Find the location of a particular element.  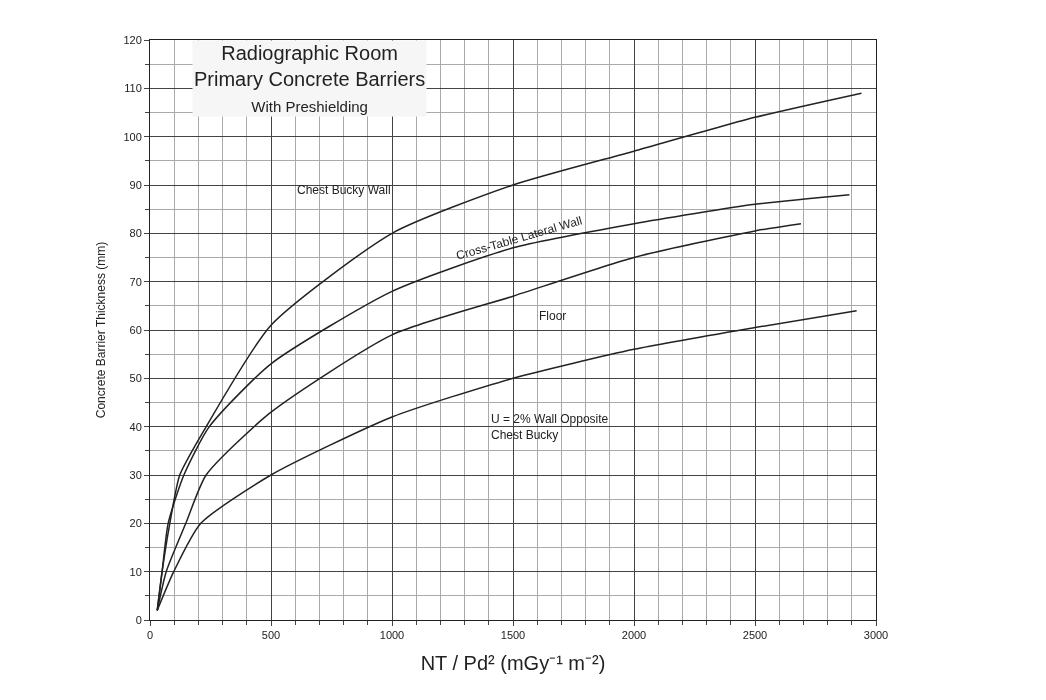

y-tick-label: 60 is located at coordinates (135, 329).